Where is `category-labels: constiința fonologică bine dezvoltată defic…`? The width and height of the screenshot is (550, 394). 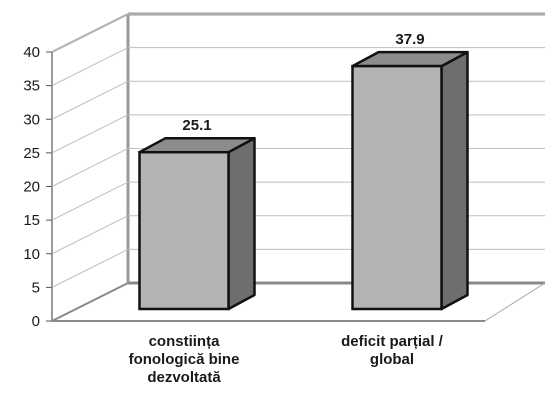 category-labels: constiința fonologică bine dezvoltată defic… is located at coordinates (286, 359).